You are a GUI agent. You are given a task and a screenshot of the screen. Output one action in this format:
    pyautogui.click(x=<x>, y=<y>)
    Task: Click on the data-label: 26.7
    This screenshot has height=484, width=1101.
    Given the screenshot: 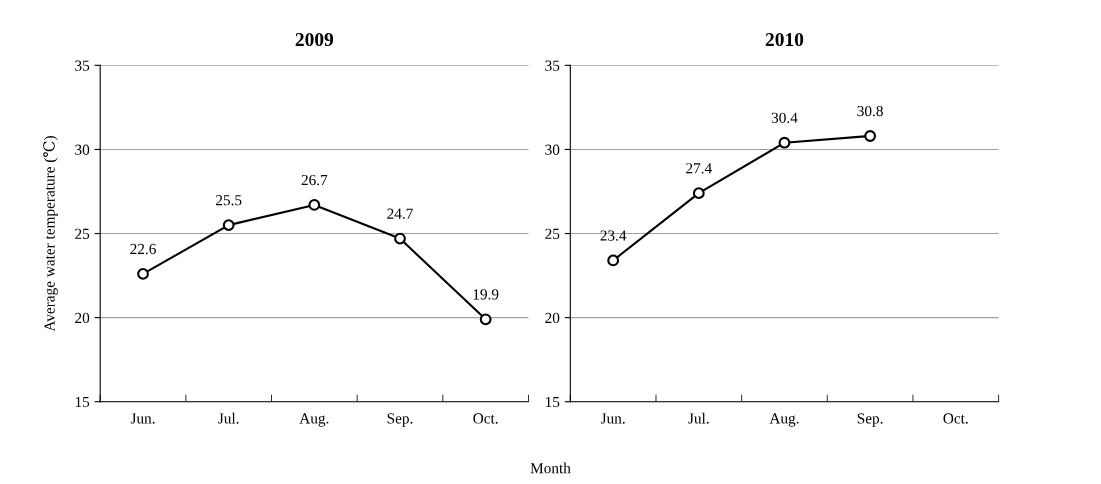 What is the action you would take?
    pyautogui.click(x=314, y=180)
    